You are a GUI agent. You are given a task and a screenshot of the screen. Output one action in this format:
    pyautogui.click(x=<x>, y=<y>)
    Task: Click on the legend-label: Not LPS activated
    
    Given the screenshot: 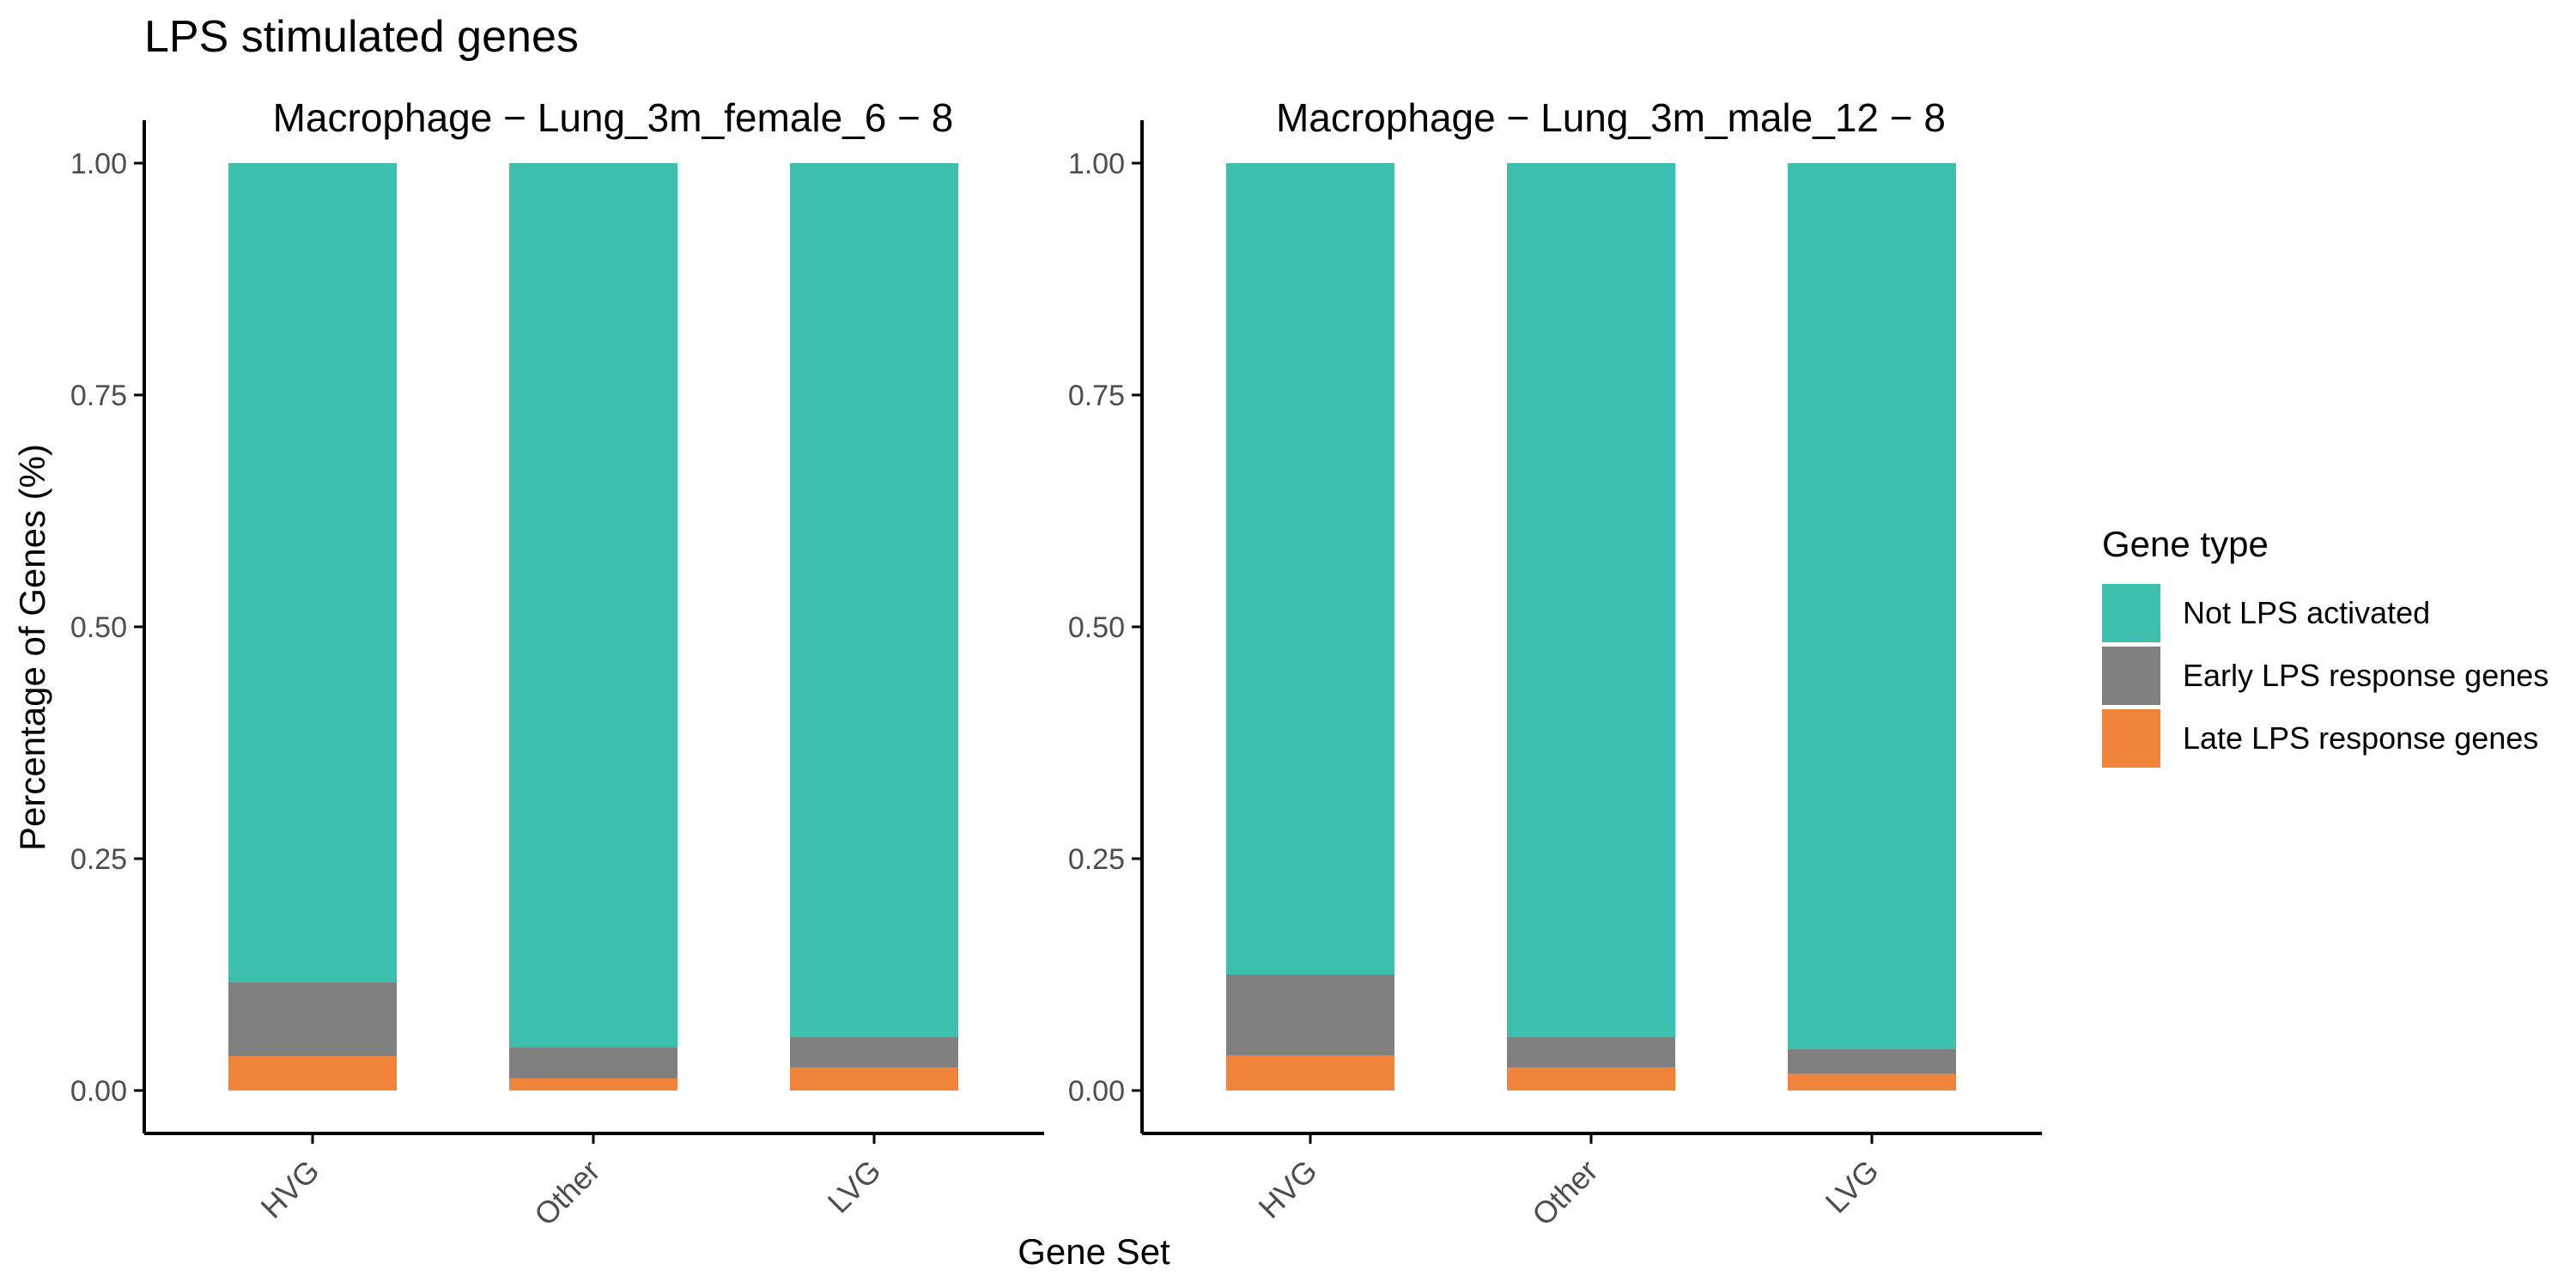 What is the action you would take?
    pyautogui.click(x=2306, y=612)
    